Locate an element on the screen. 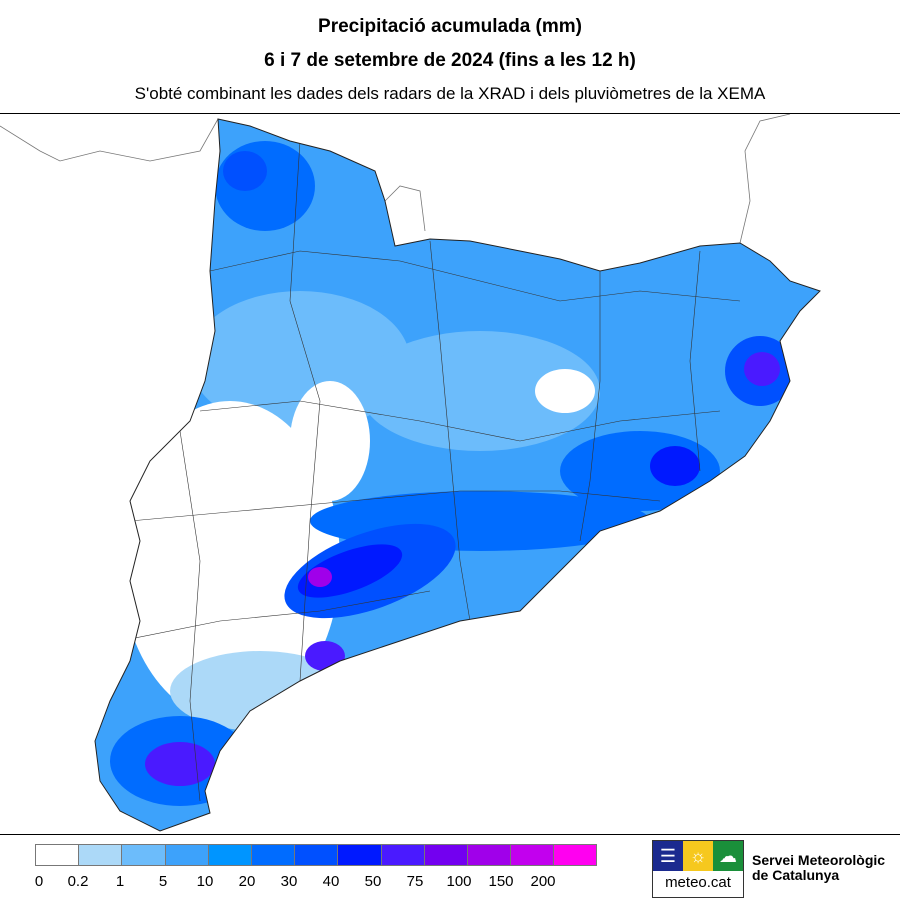  legend-label: 50 is located at coordinates (373, 881).